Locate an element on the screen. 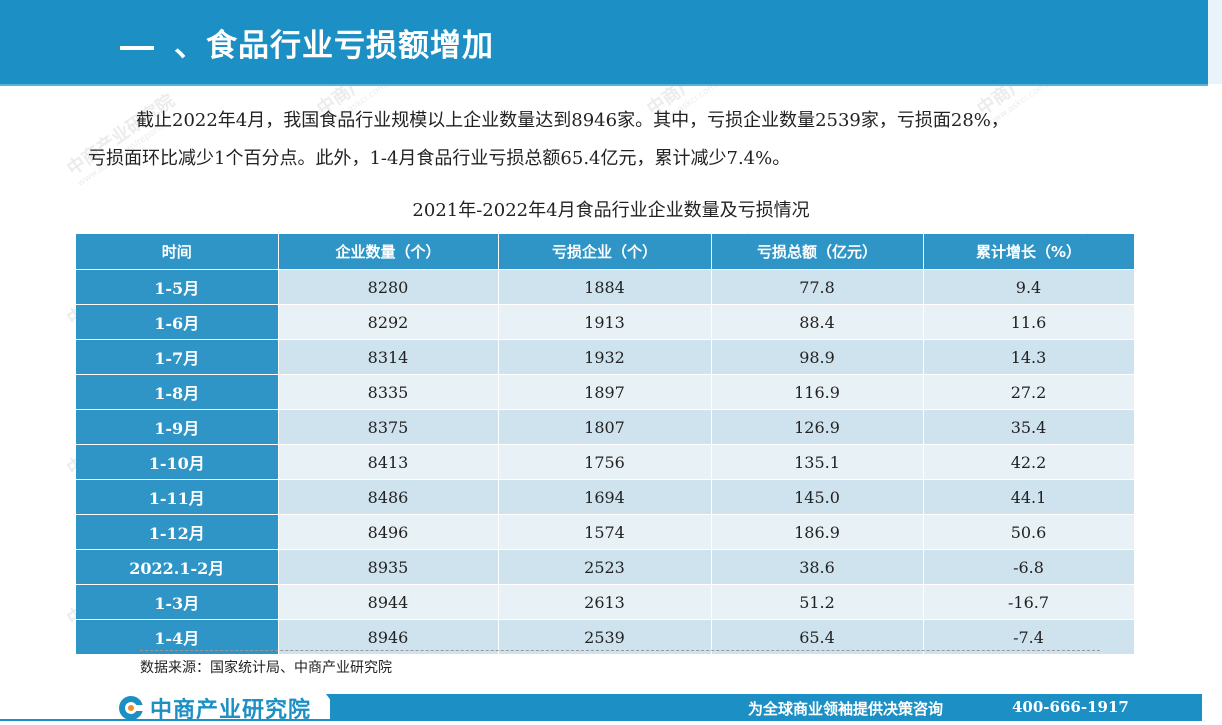 This screenshot has height=725, width=1222. table-row: 1-11月 8486 1694 145.0 44.1 is located at coordinates (605, 497).